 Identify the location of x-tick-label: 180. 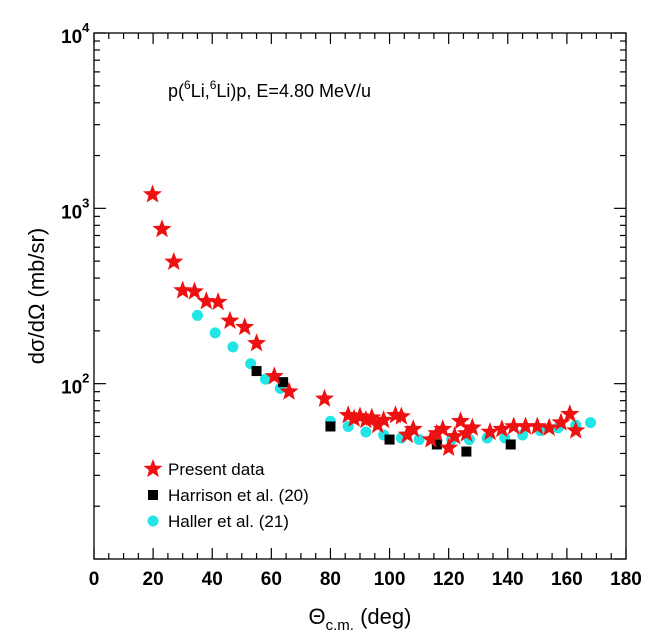
(626, 579).